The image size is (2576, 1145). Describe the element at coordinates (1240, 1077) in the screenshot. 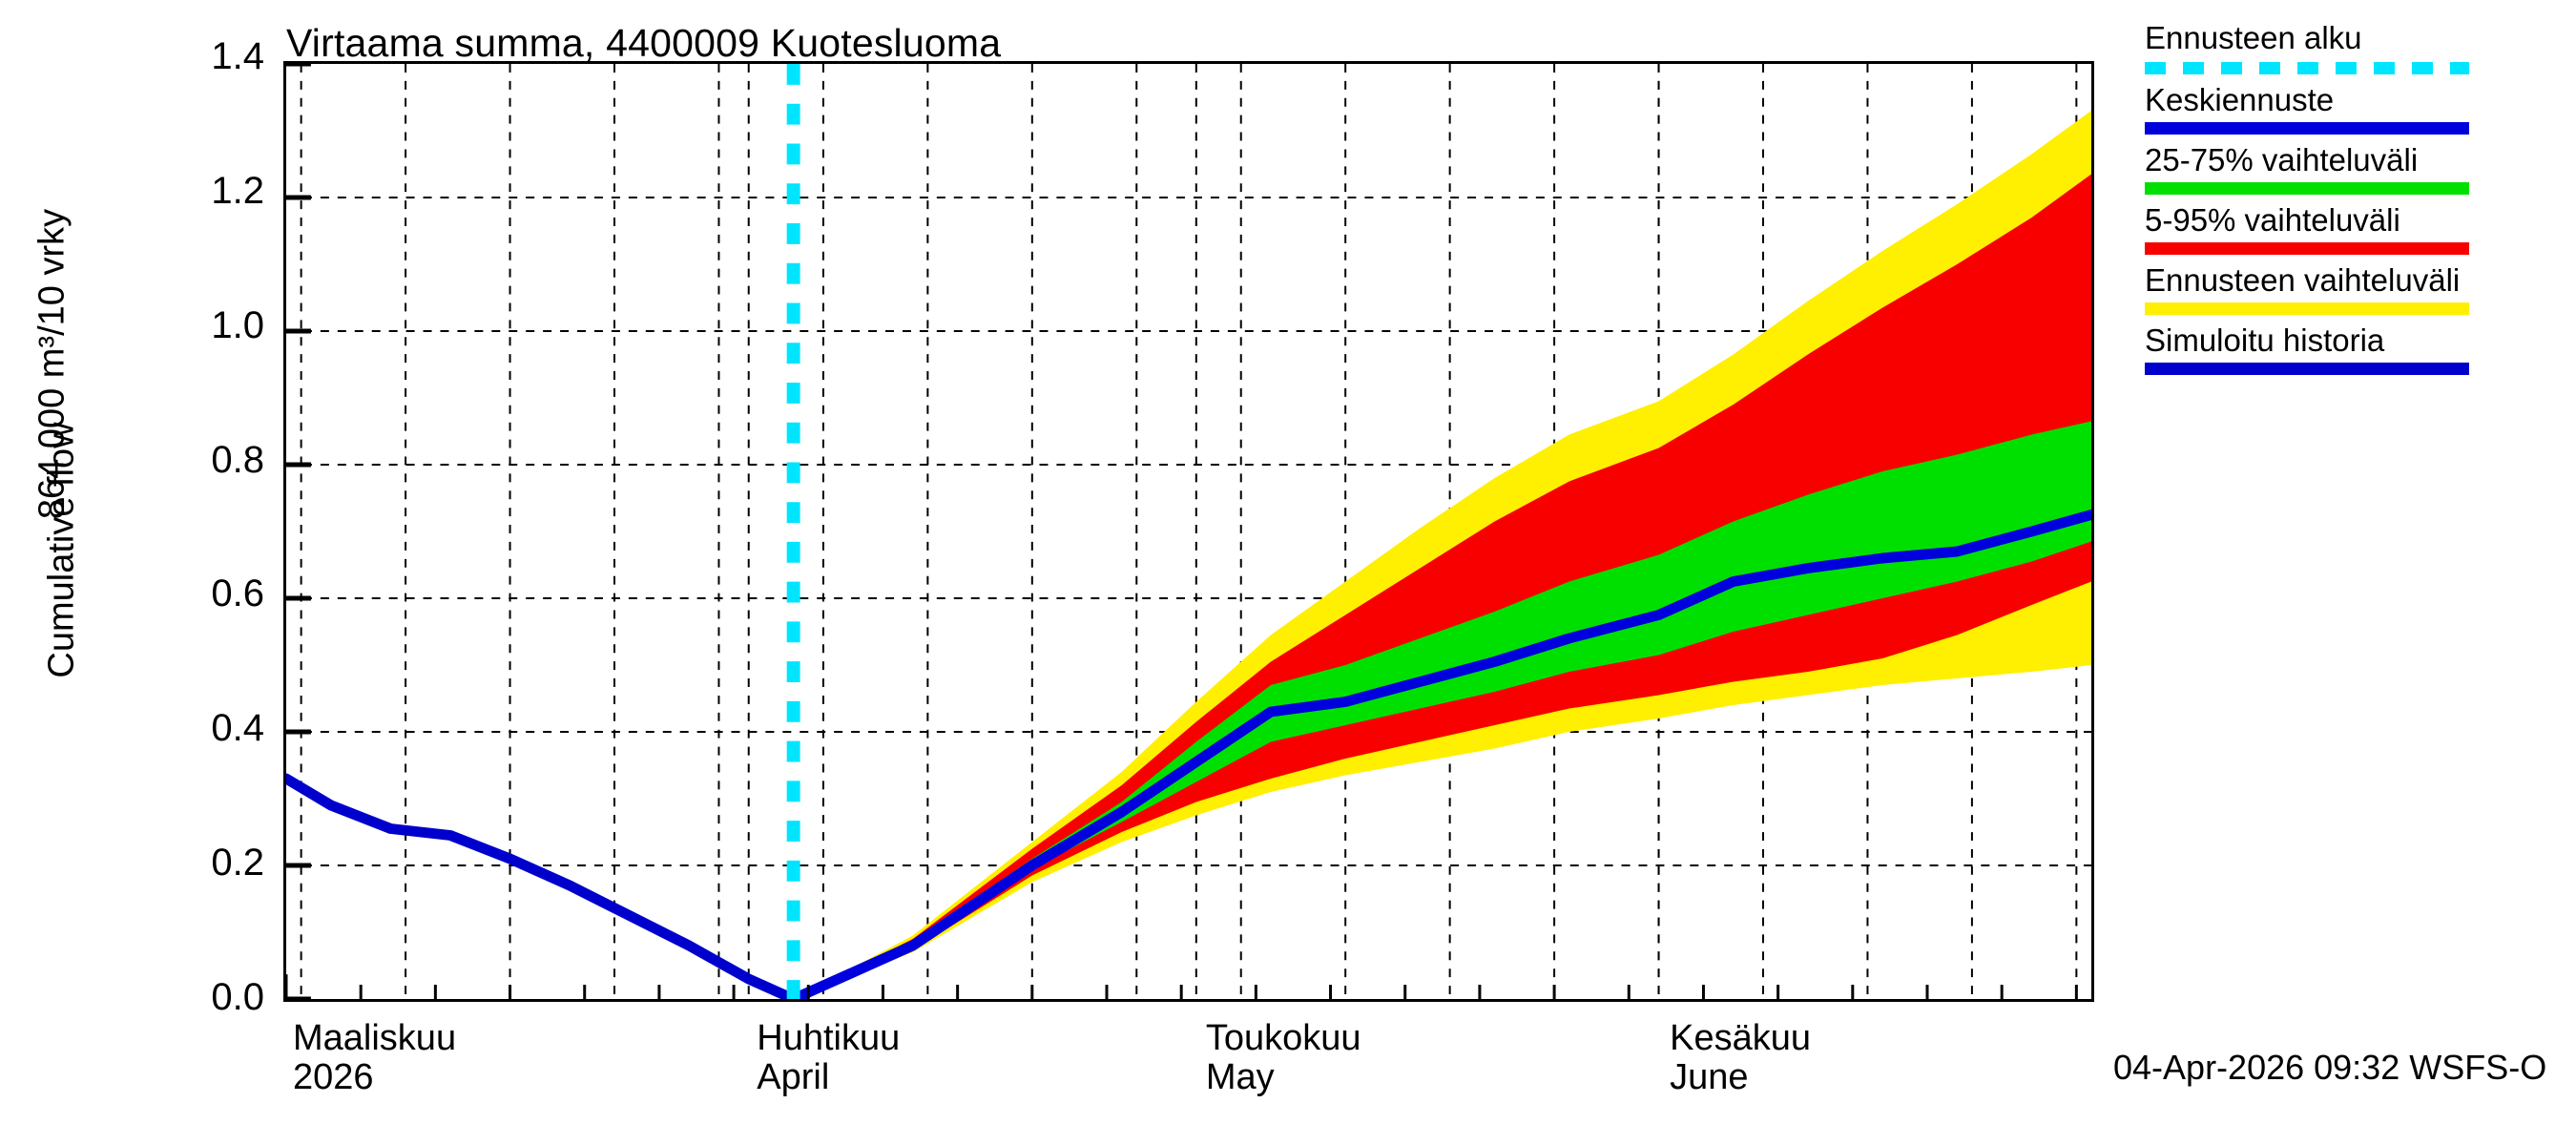

I see `x-tick-sublabel: May` at that location.